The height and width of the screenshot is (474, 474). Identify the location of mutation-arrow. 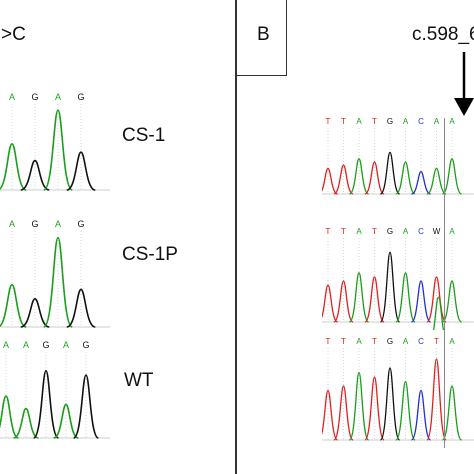
(464, 84).